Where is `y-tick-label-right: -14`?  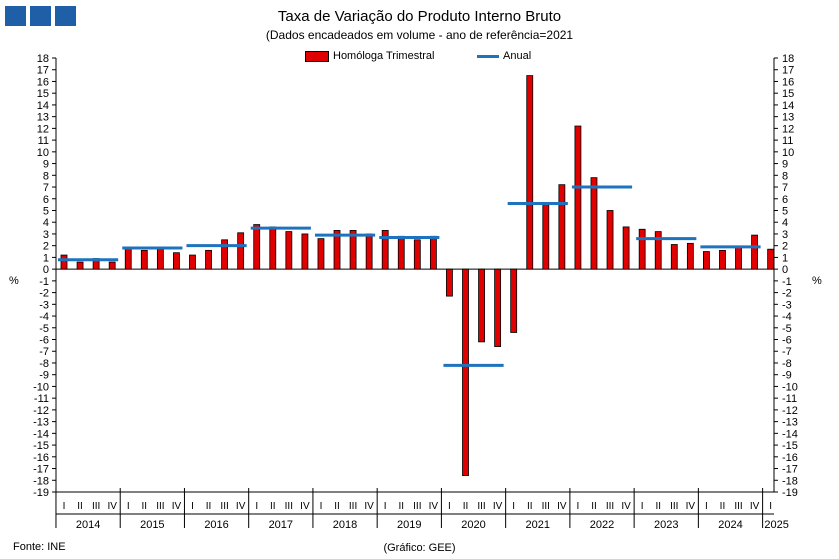
y-tick-label-right: -14 is located at coordinates (790, 434).